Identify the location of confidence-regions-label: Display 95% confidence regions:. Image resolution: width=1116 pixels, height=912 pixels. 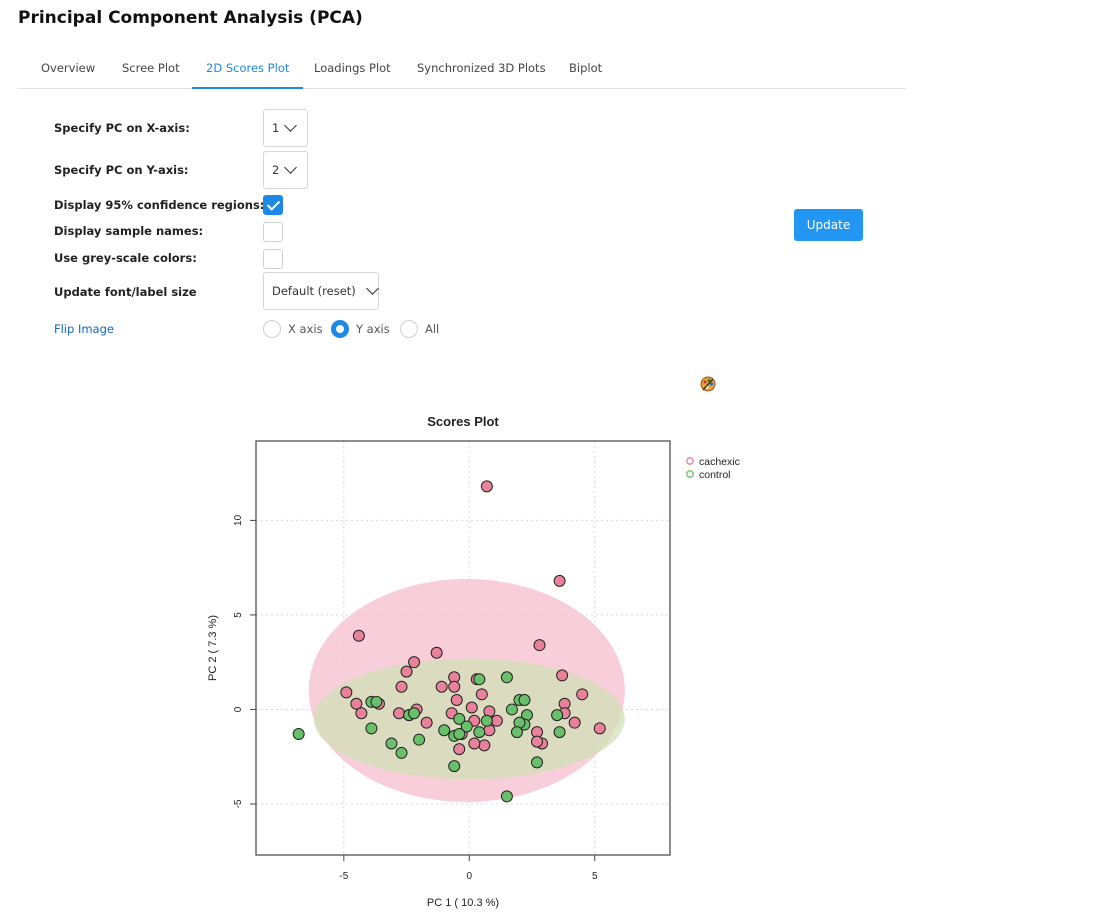
(159, 205).